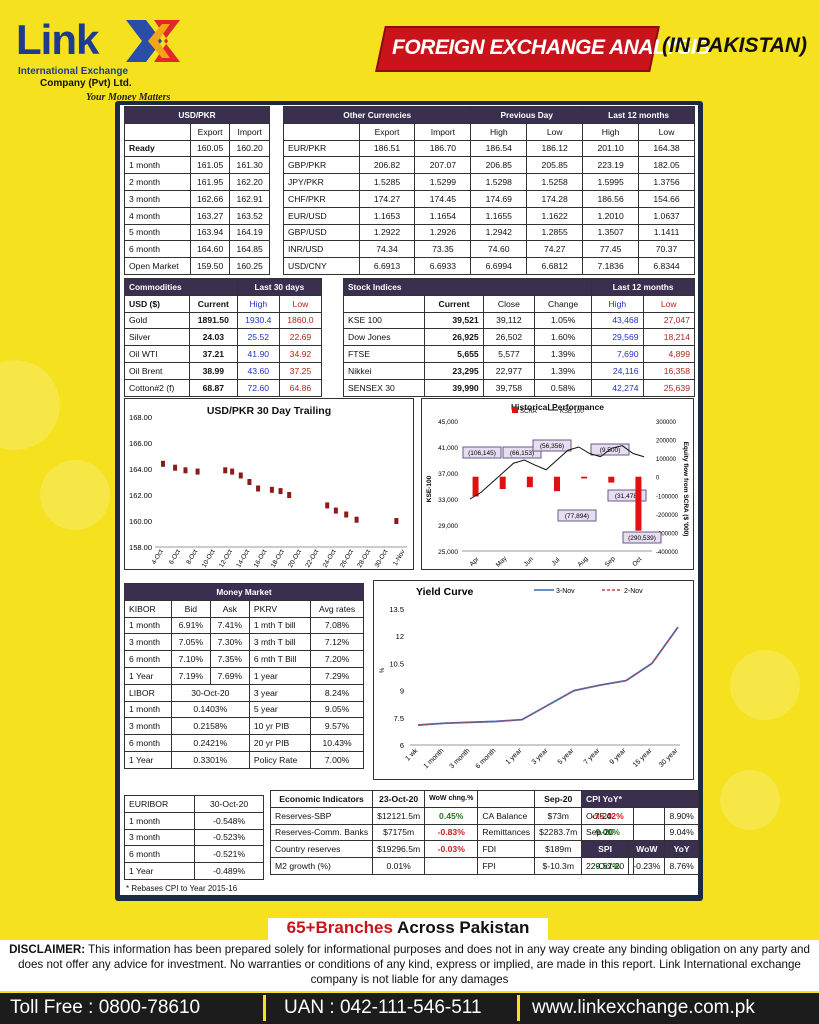 This screenshot has height=1024, width=819. Describe the element at coordinates (213, 387) in the screenshot. I see `table-cell: 68.87` at that location.